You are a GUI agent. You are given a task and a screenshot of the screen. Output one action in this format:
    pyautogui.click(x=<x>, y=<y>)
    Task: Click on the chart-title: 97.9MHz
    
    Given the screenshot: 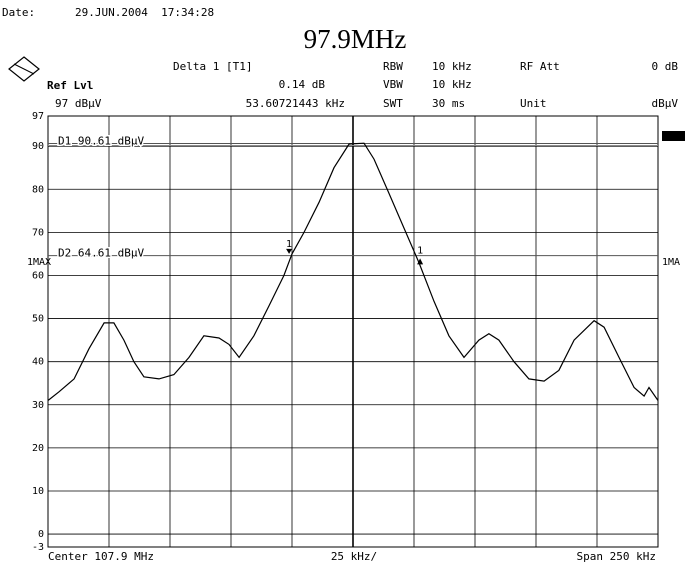 What is the action you would take?
    pyautogui.click(x=355, y=39)
    